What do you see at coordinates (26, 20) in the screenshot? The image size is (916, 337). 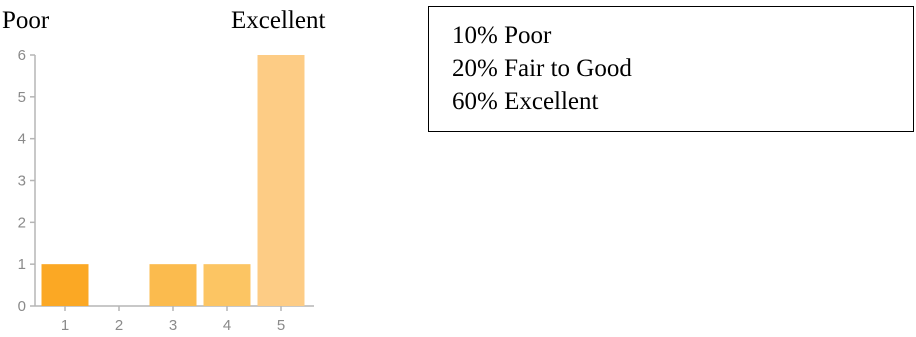 I see `poor-label: Poor` at bounding box center [26, 20].